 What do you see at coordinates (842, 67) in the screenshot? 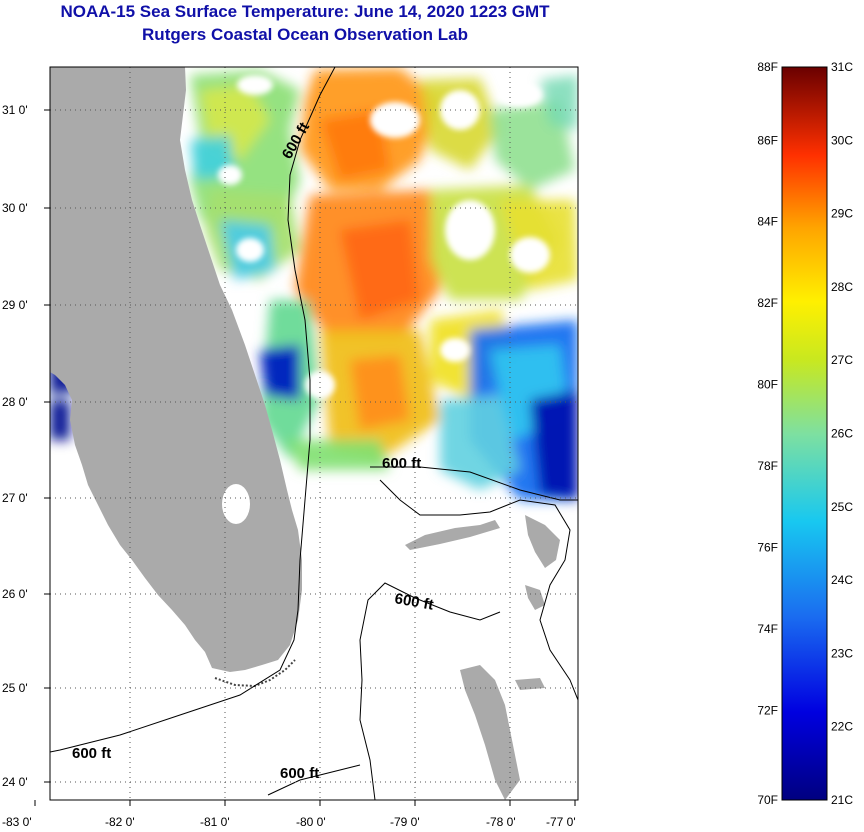
I see `colorbar-c-label: 31C` at bounding box center [842, 67].